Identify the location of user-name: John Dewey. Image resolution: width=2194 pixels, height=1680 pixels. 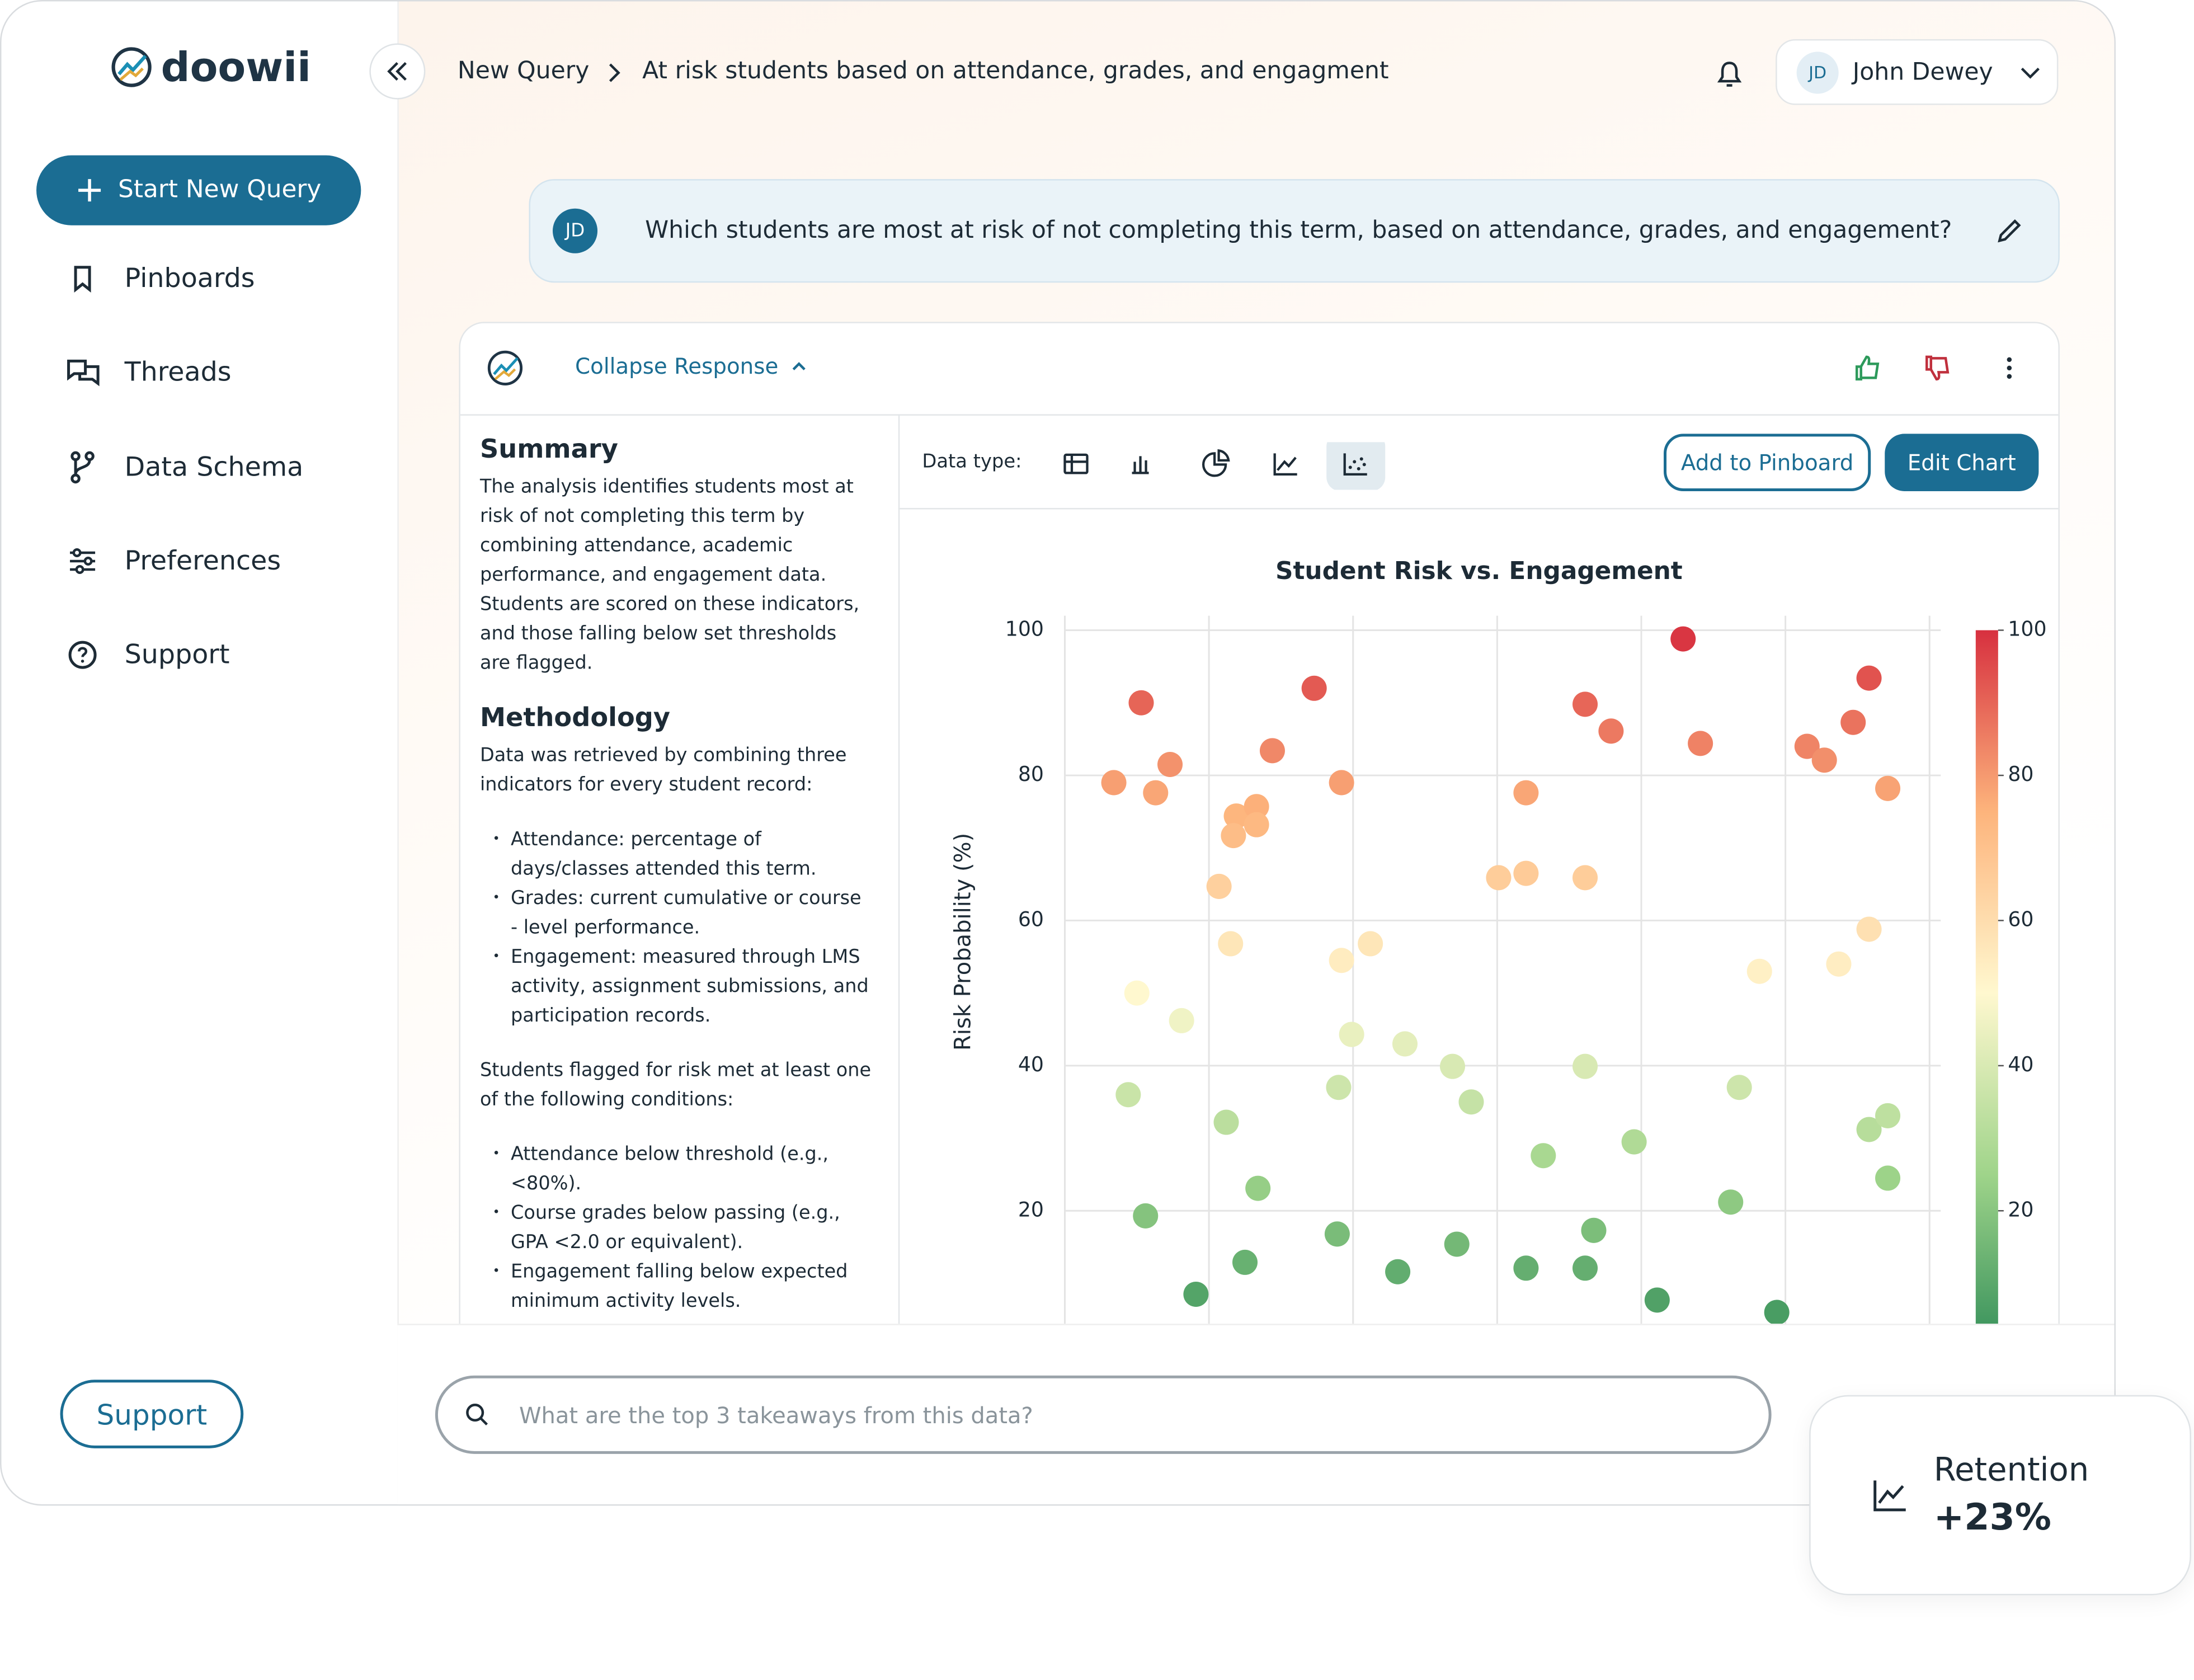
(1922, 72).